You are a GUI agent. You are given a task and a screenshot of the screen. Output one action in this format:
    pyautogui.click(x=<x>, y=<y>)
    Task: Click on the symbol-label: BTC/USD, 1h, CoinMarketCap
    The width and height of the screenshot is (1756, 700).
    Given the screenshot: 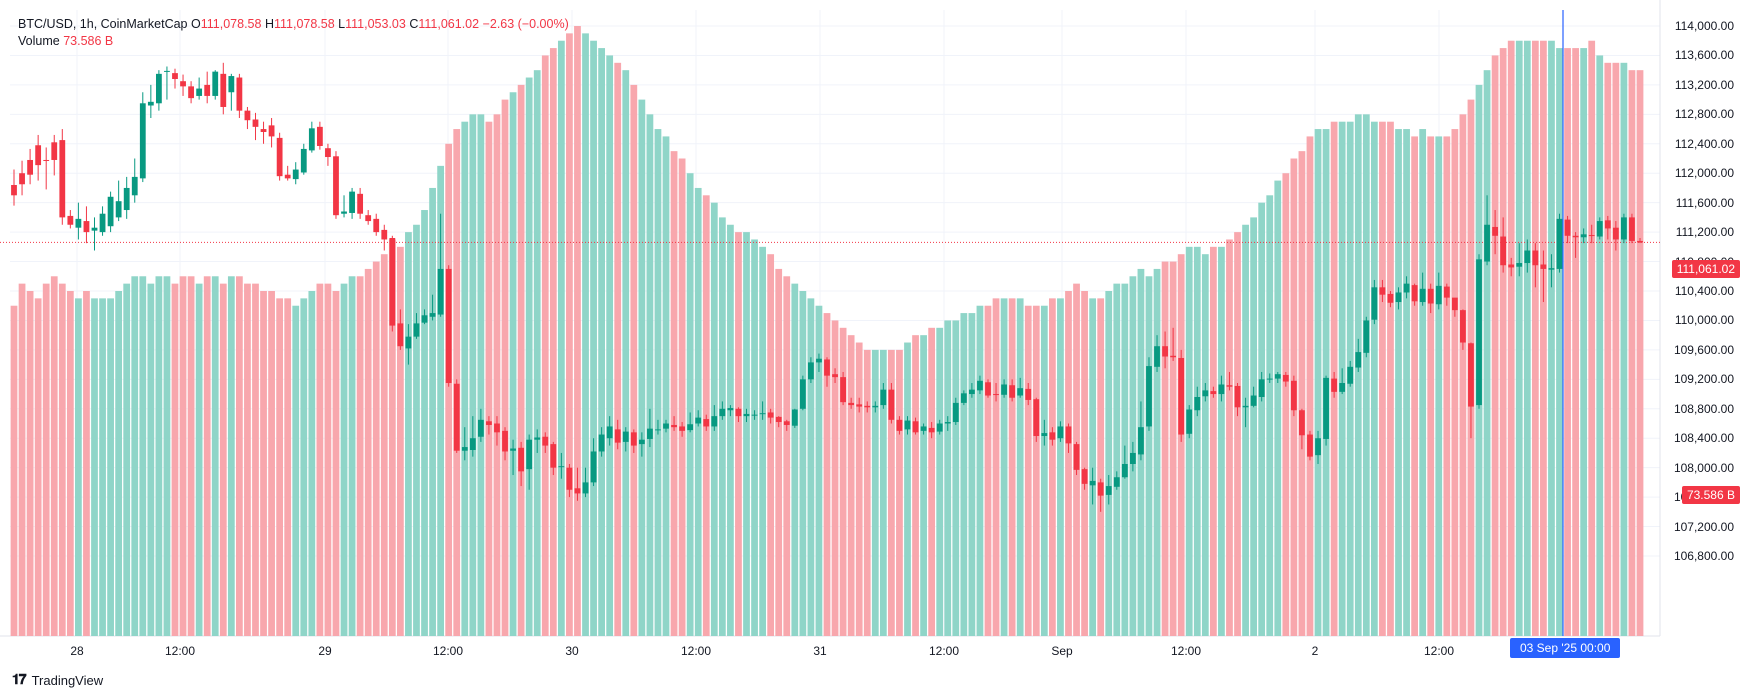 What is the action you would take?
    pyautogui.click(x=103, y=24)
    